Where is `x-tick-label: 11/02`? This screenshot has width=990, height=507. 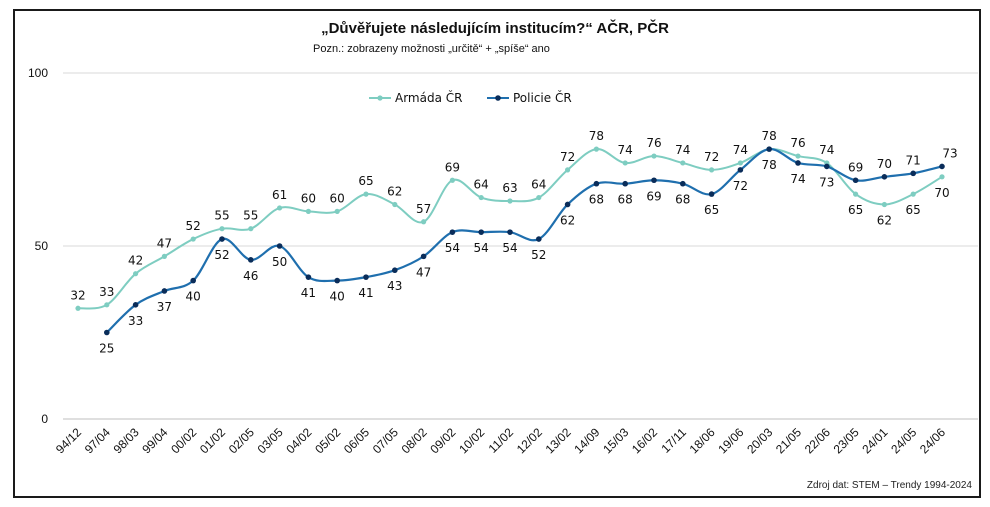 x-tick-label: 11/02 is located at coordinates (501, 440).